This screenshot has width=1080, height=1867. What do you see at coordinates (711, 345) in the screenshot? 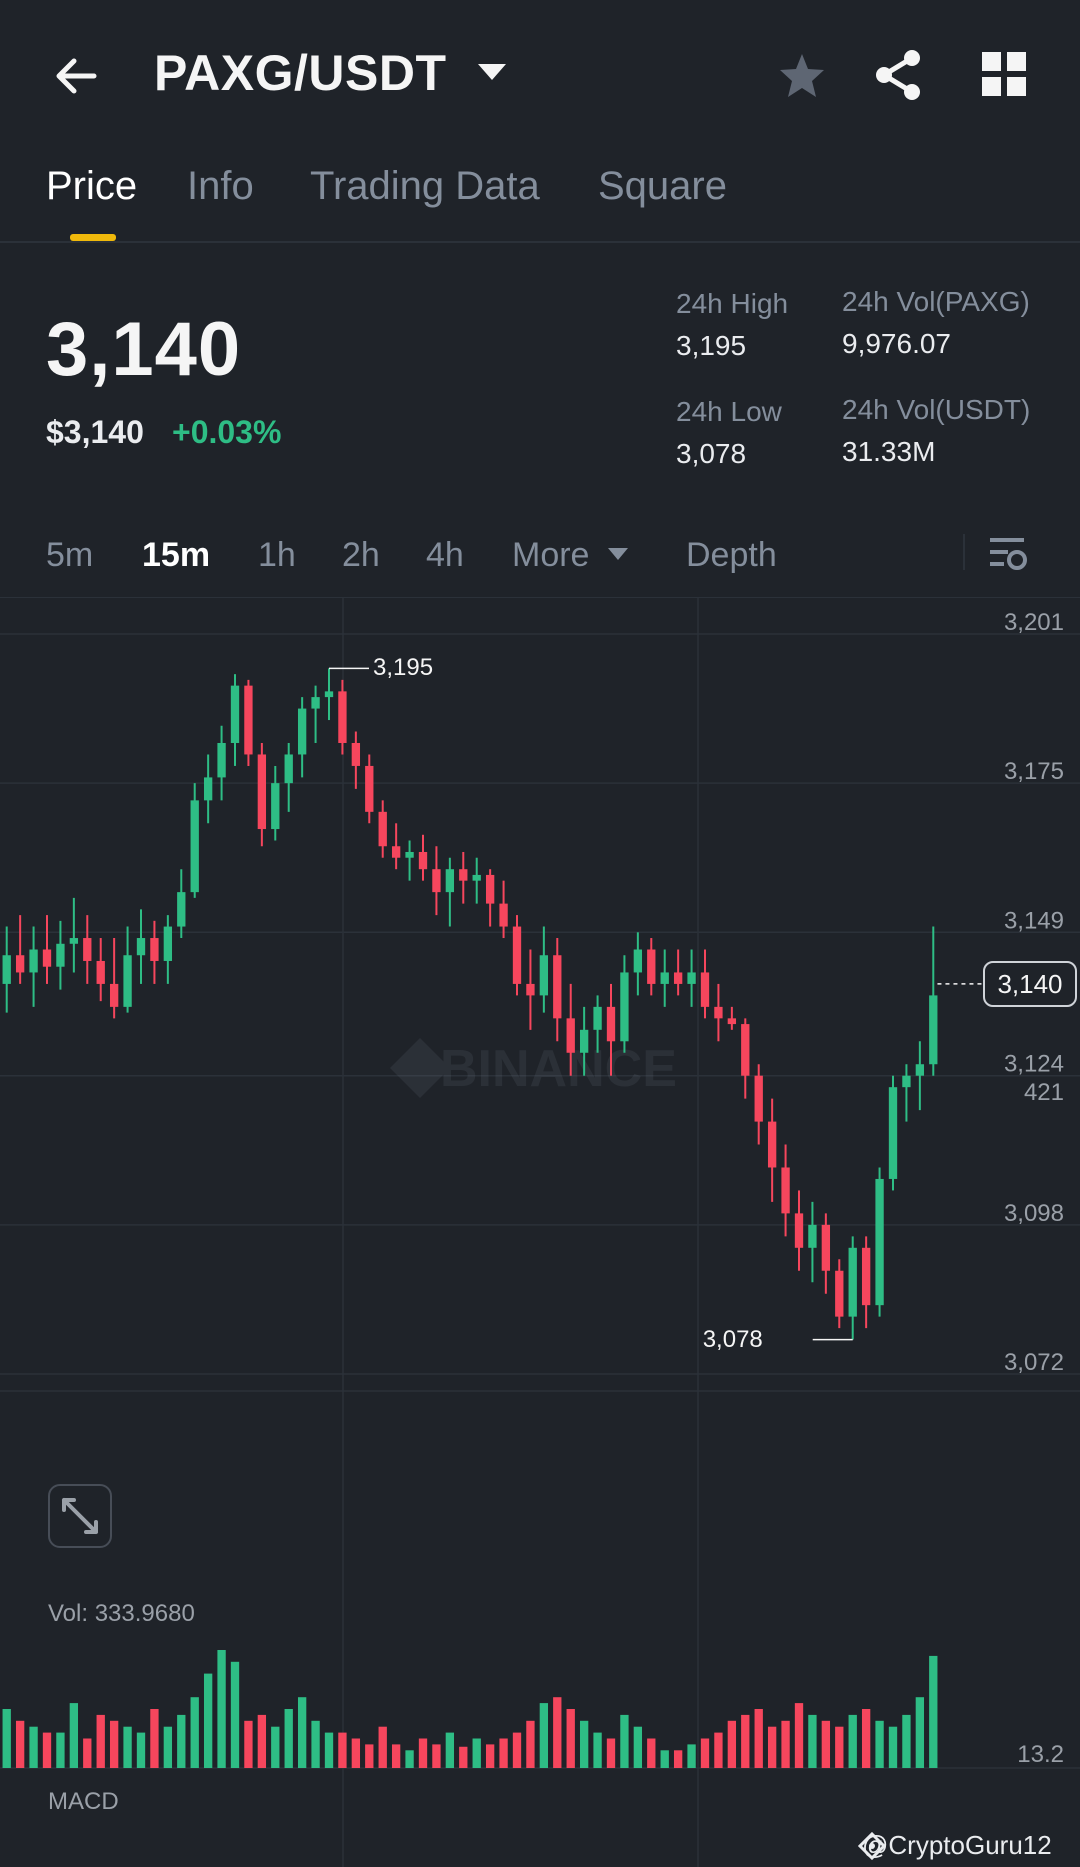
I see `stat-high-value: 3,195` at bounding box center [711, 345].